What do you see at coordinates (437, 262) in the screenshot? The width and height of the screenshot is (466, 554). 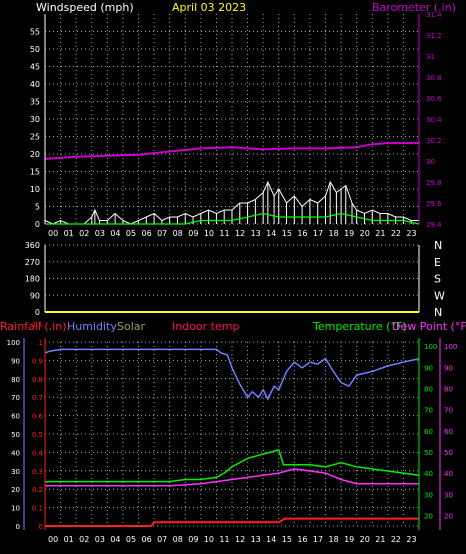 I see `compass-label: E` at bounding box center [437, 262].